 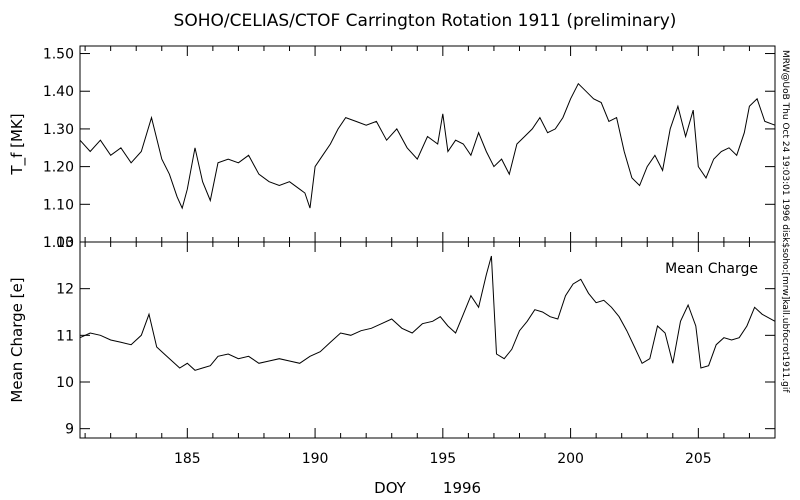 I want to click on temperature-ytick-label: 1.50, so click(x=58, y=55).